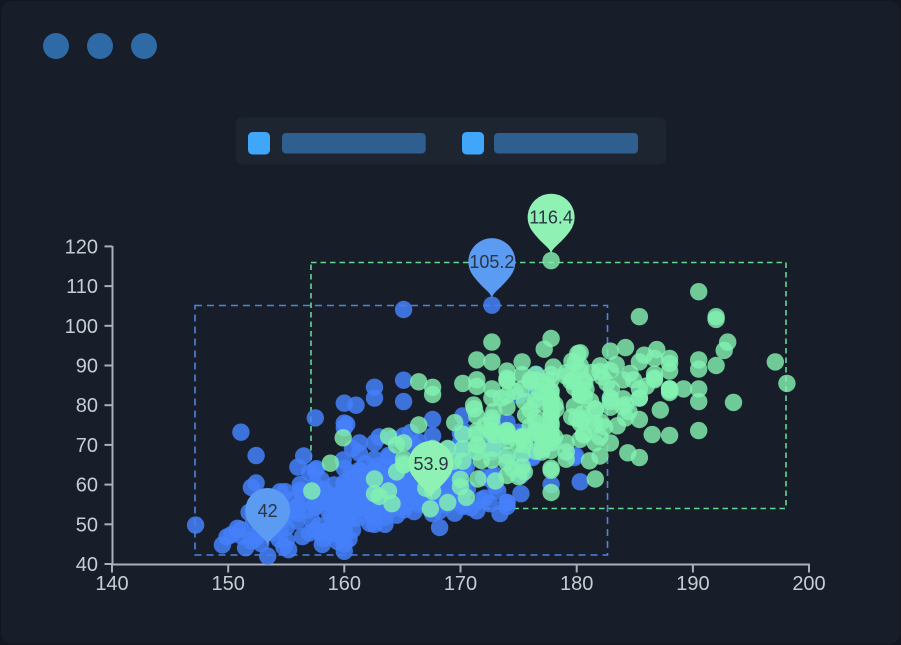 The image size is (901, 645). I want to click on svg-text: 80, so click(87, 406).